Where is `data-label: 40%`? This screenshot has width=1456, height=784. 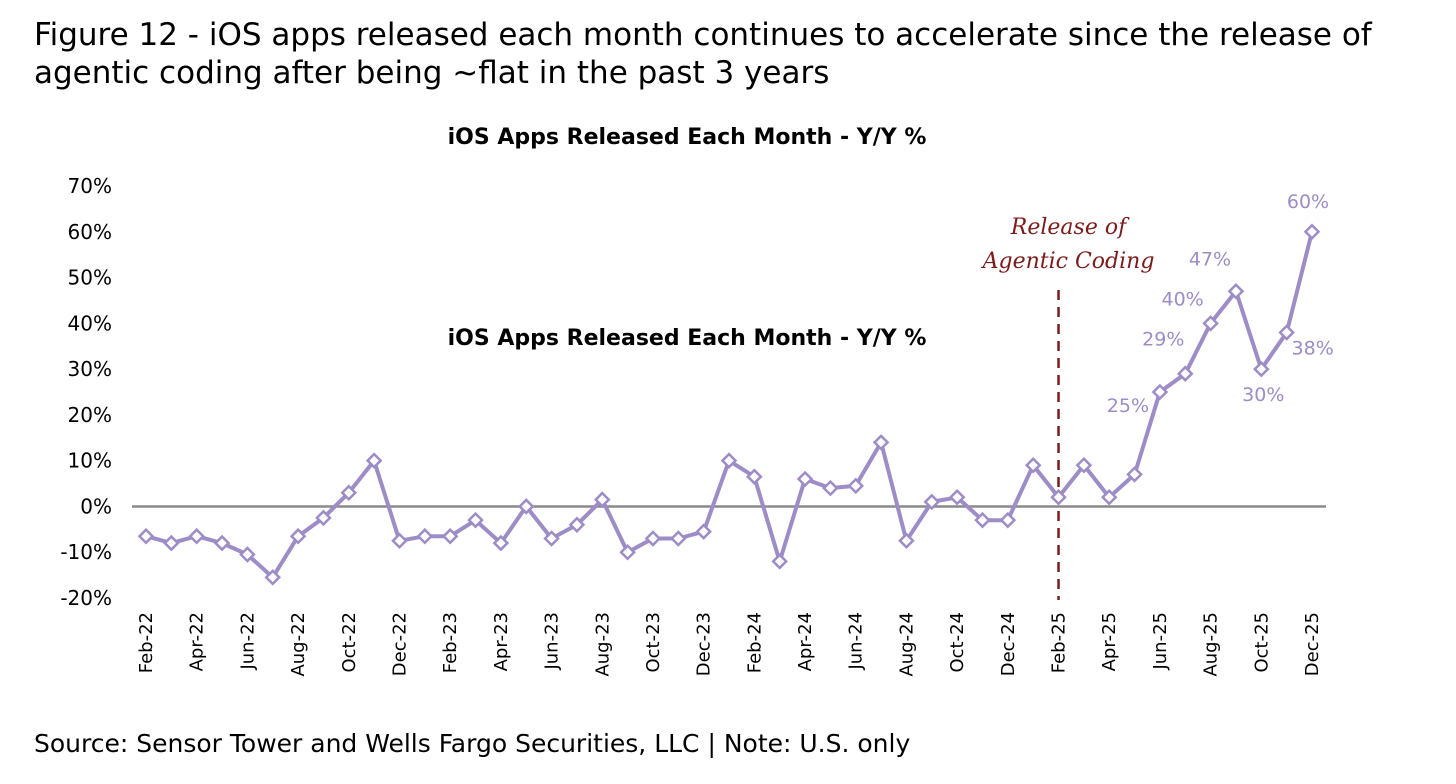
data-label: 40% is located at coordinates (1182, 299).